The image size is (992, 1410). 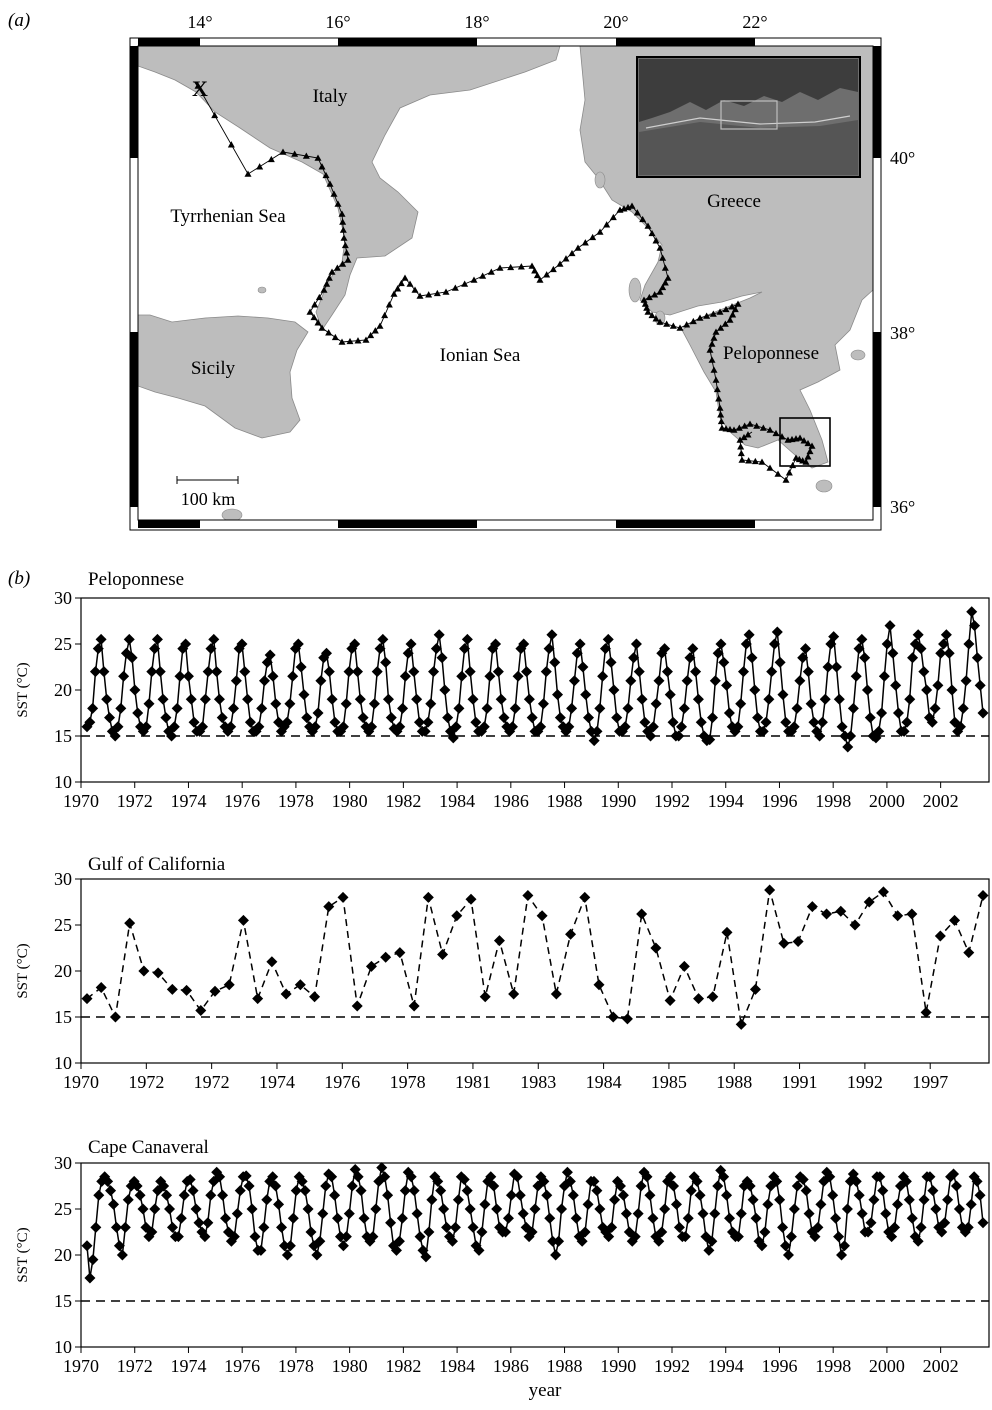 I want to click on scale-bar-label: 100 km, so click(x=208, y=499).